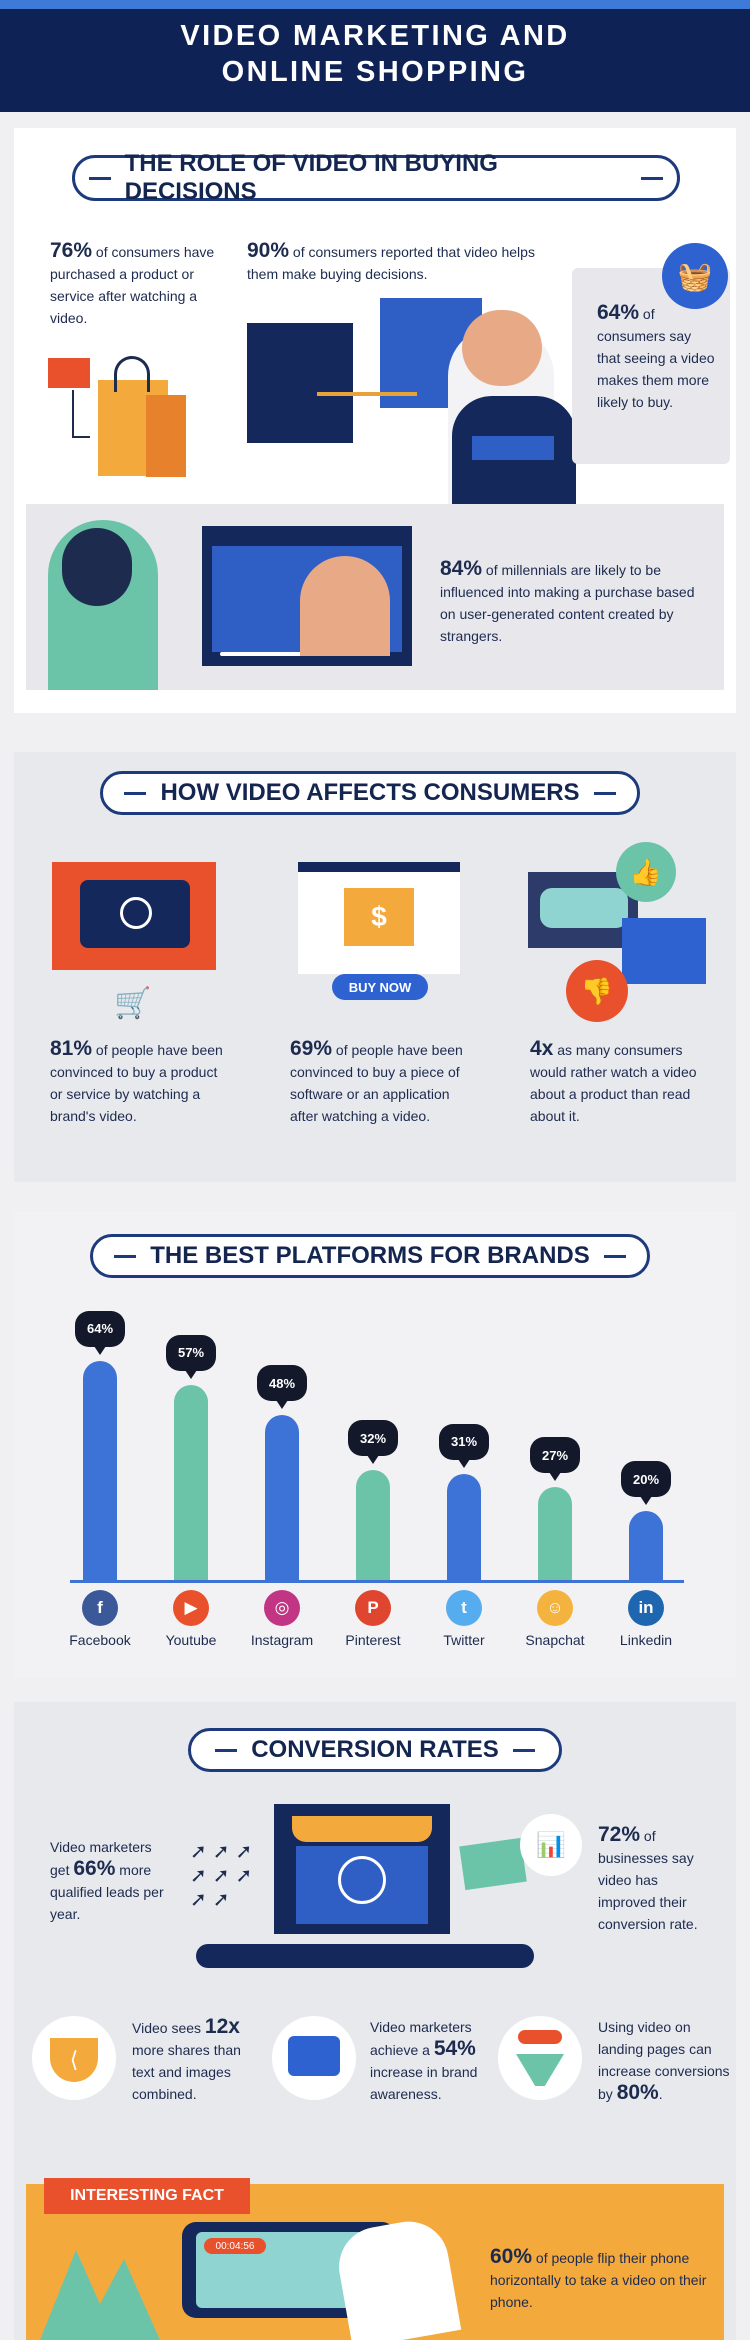  I want to click on chart-title: THE BEST PLATFORMS FOR BRANDS, so click(370, 1256).